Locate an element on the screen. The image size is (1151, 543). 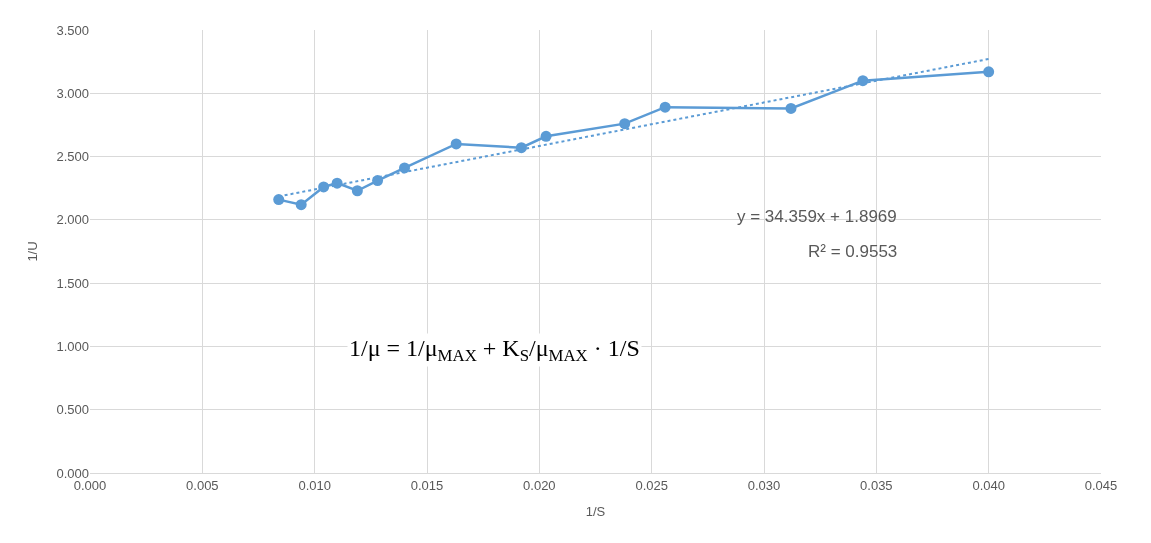
x-tick-label: 0.045 is located at coordinates (1101, 485).